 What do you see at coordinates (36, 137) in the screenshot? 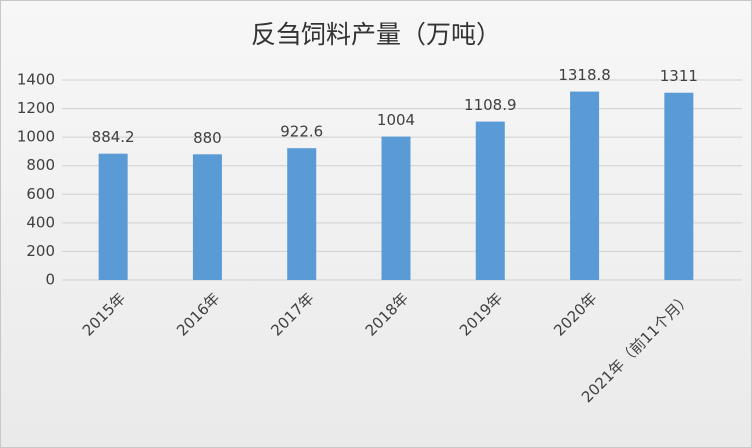
I see `y-tick-label: 1000` at bounding box center [36, 137].